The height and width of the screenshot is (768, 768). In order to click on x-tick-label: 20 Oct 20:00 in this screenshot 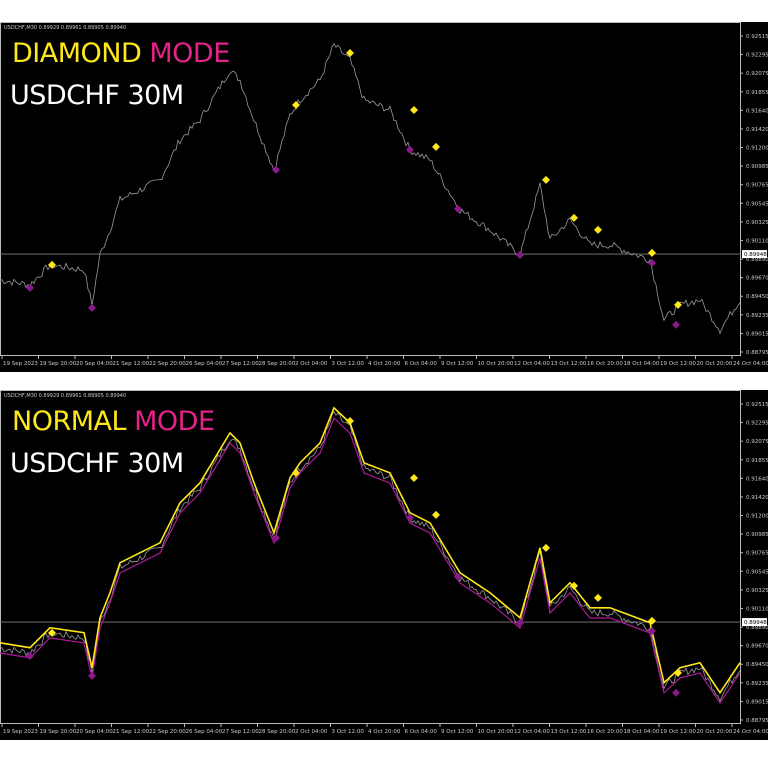, I will do `click(715, 364)`.